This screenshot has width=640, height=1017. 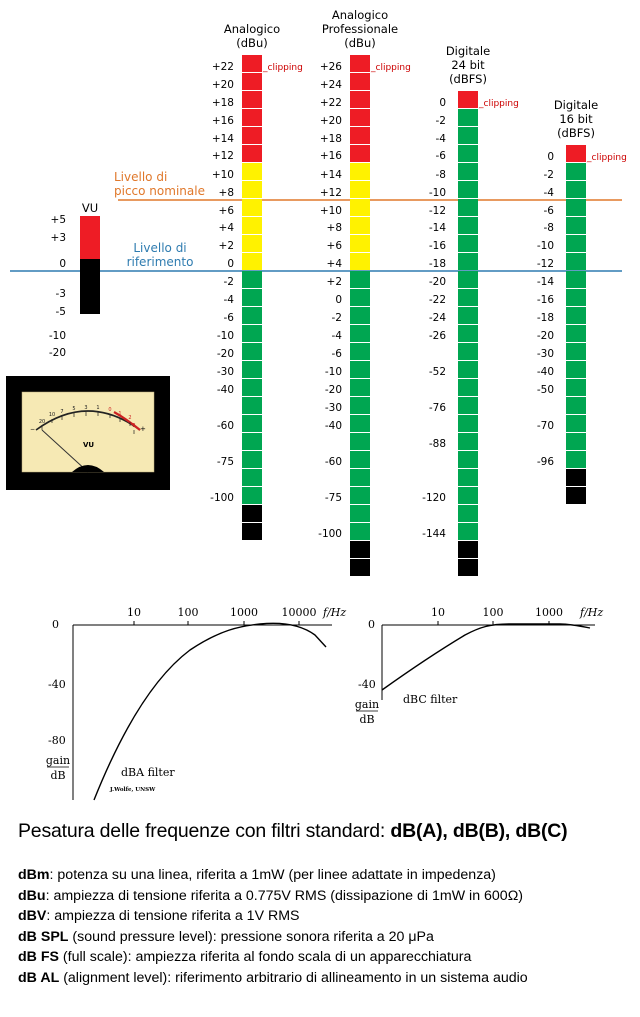 I want to click on vu-scale-label: 1, so click(x=97, y=408).